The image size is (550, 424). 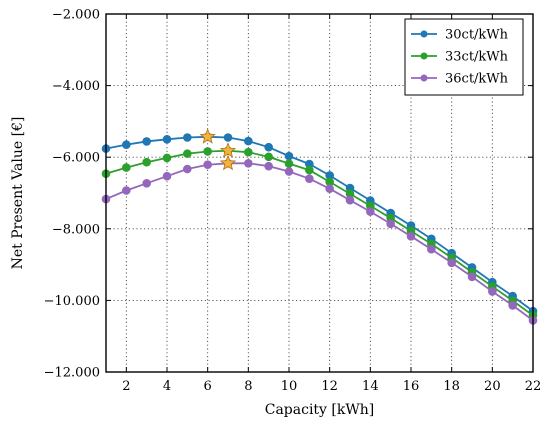 What do you see at coordinates (76, 229) in the screenshot?
I see `y-tick-label: −8.000` at bounding box center [76, 229].